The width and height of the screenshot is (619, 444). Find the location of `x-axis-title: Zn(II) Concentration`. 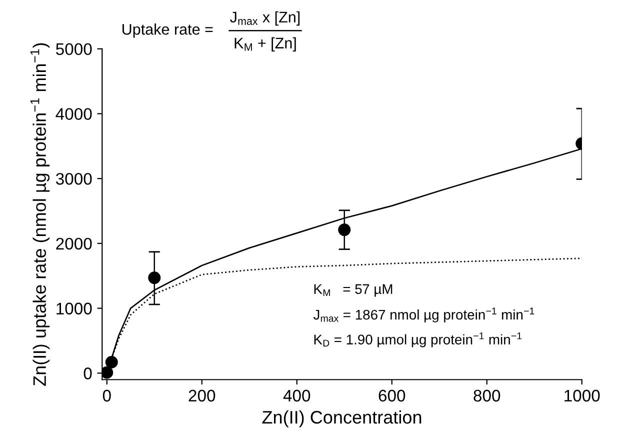

x-axis-title: Zn(II) Concentration is located at coordinates (342, 419).